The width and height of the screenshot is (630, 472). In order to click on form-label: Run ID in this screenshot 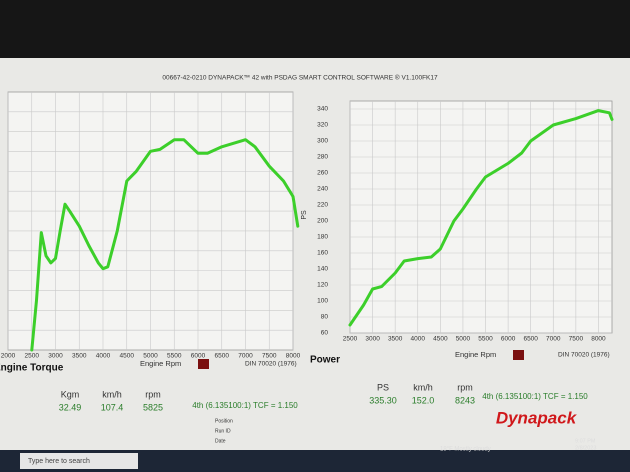, I will do `click(223, 431)`.